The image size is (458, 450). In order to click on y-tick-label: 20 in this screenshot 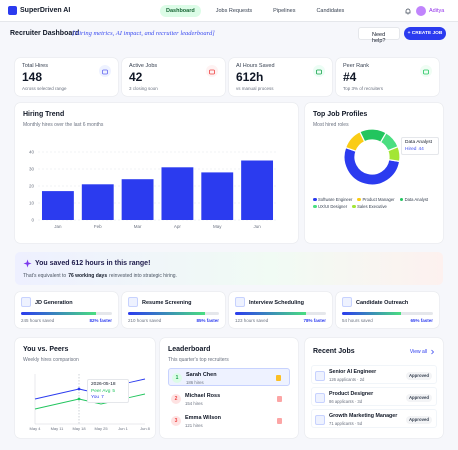, I will do `click(32, 186)`.